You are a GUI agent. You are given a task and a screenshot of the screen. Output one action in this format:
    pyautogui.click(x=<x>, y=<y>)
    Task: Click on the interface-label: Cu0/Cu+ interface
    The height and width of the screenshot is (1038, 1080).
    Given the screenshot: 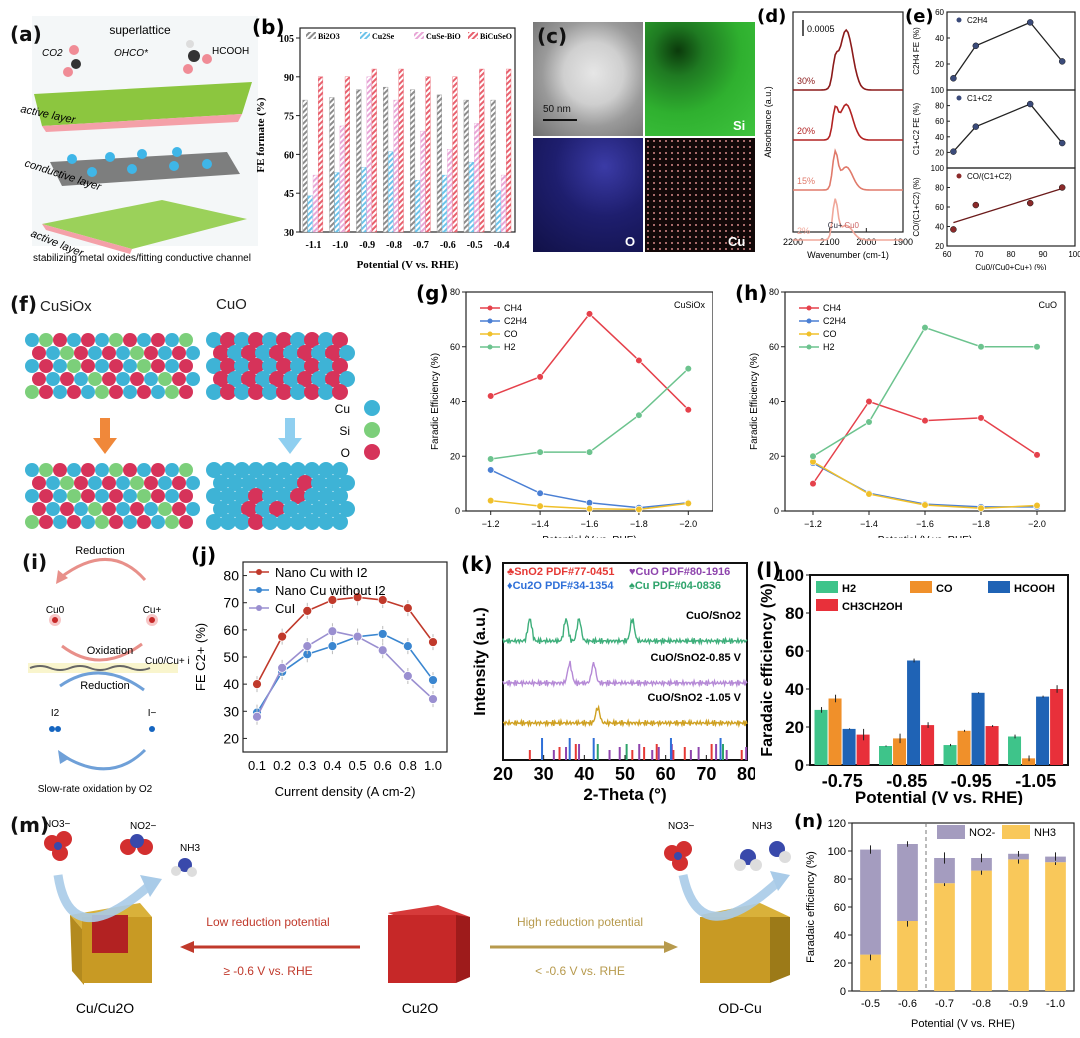 What is the action you would take?
    pyautogui.click(x=167, y=661)
    